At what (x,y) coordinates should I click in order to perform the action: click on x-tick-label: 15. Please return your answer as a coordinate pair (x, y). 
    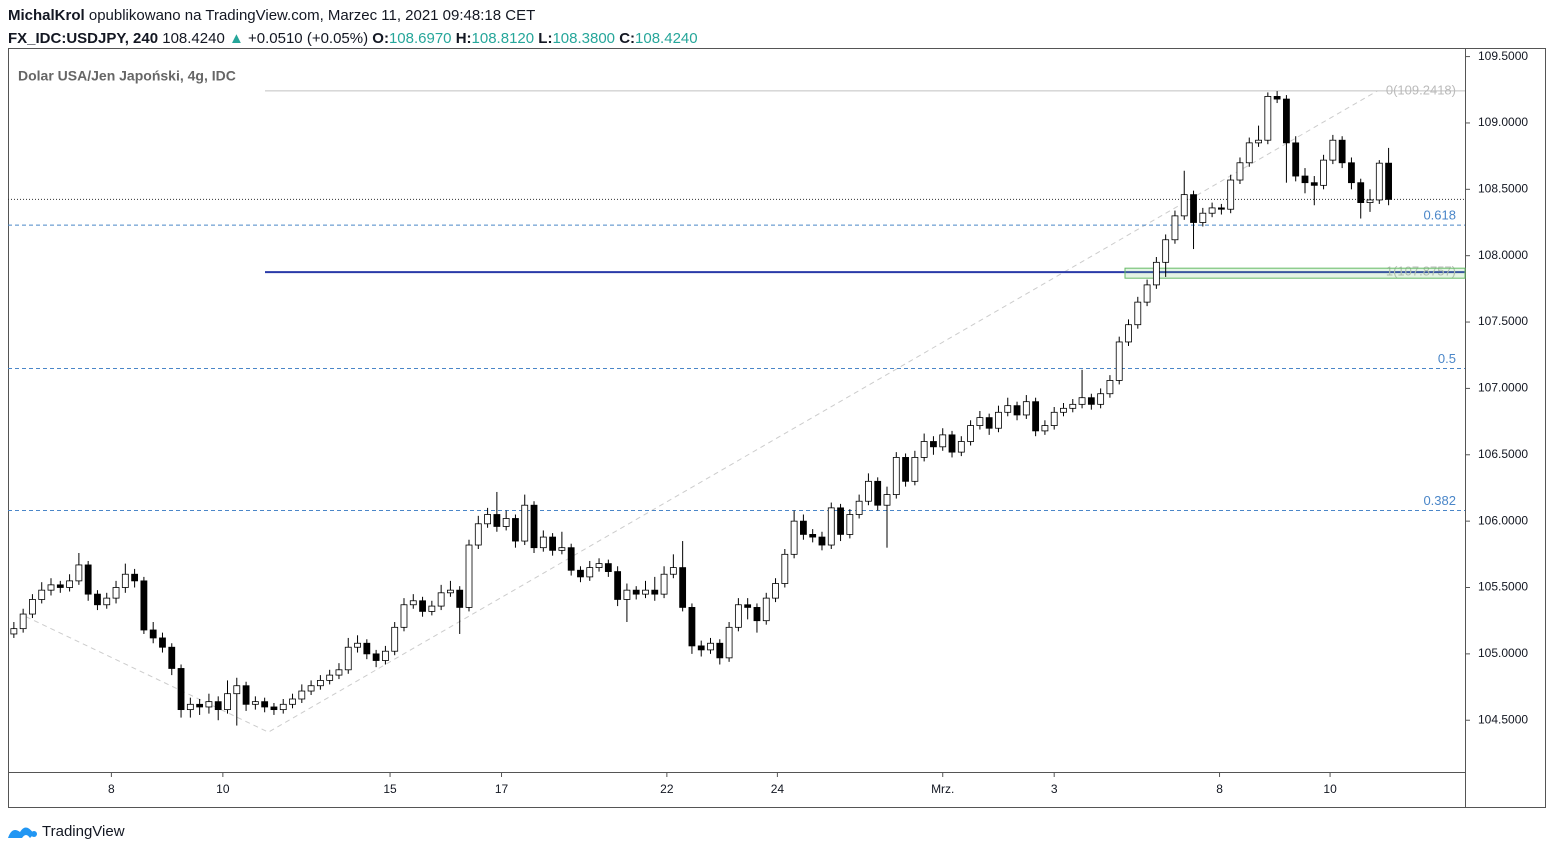
    Looking at the image, I should click on (390, 789).